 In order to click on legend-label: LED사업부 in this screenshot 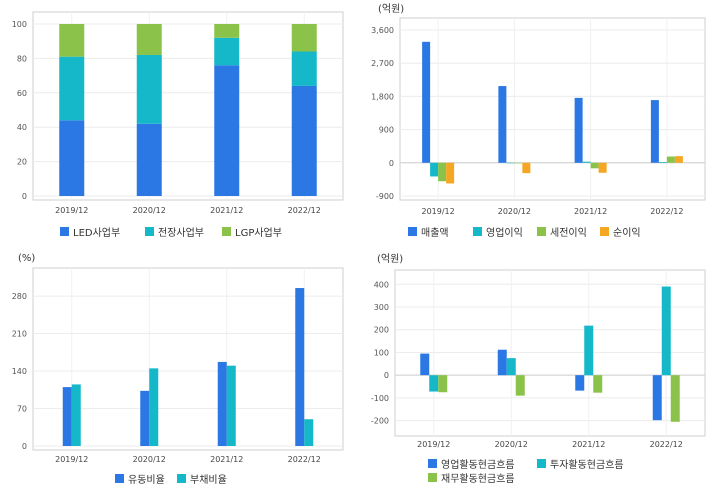, I will do `click(96, 232)`.